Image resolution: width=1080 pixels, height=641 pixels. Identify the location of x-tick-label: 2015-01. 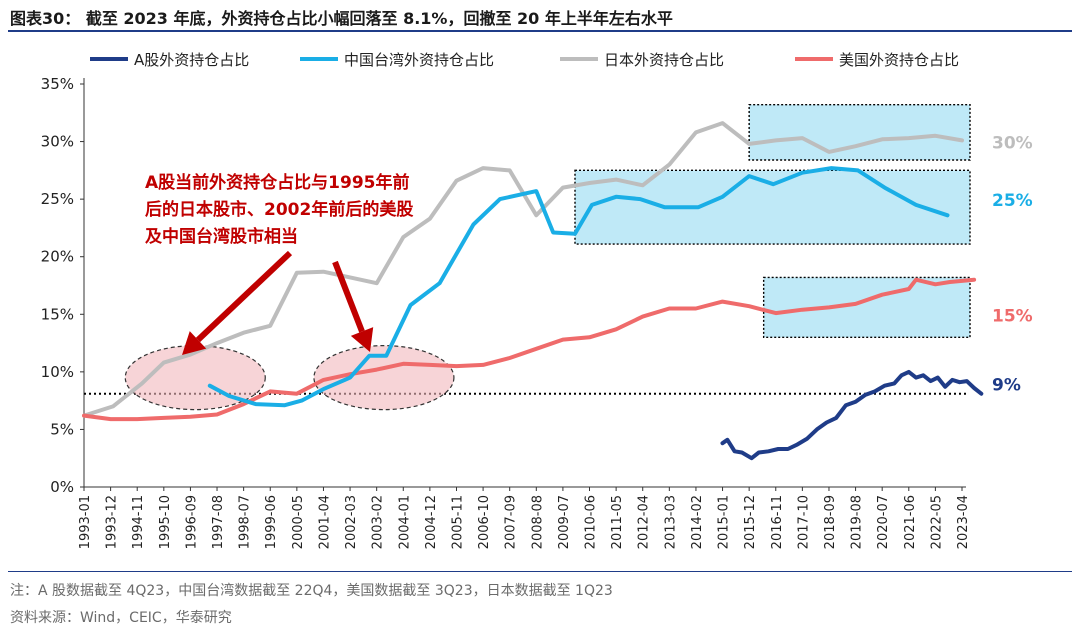
(724, 522).